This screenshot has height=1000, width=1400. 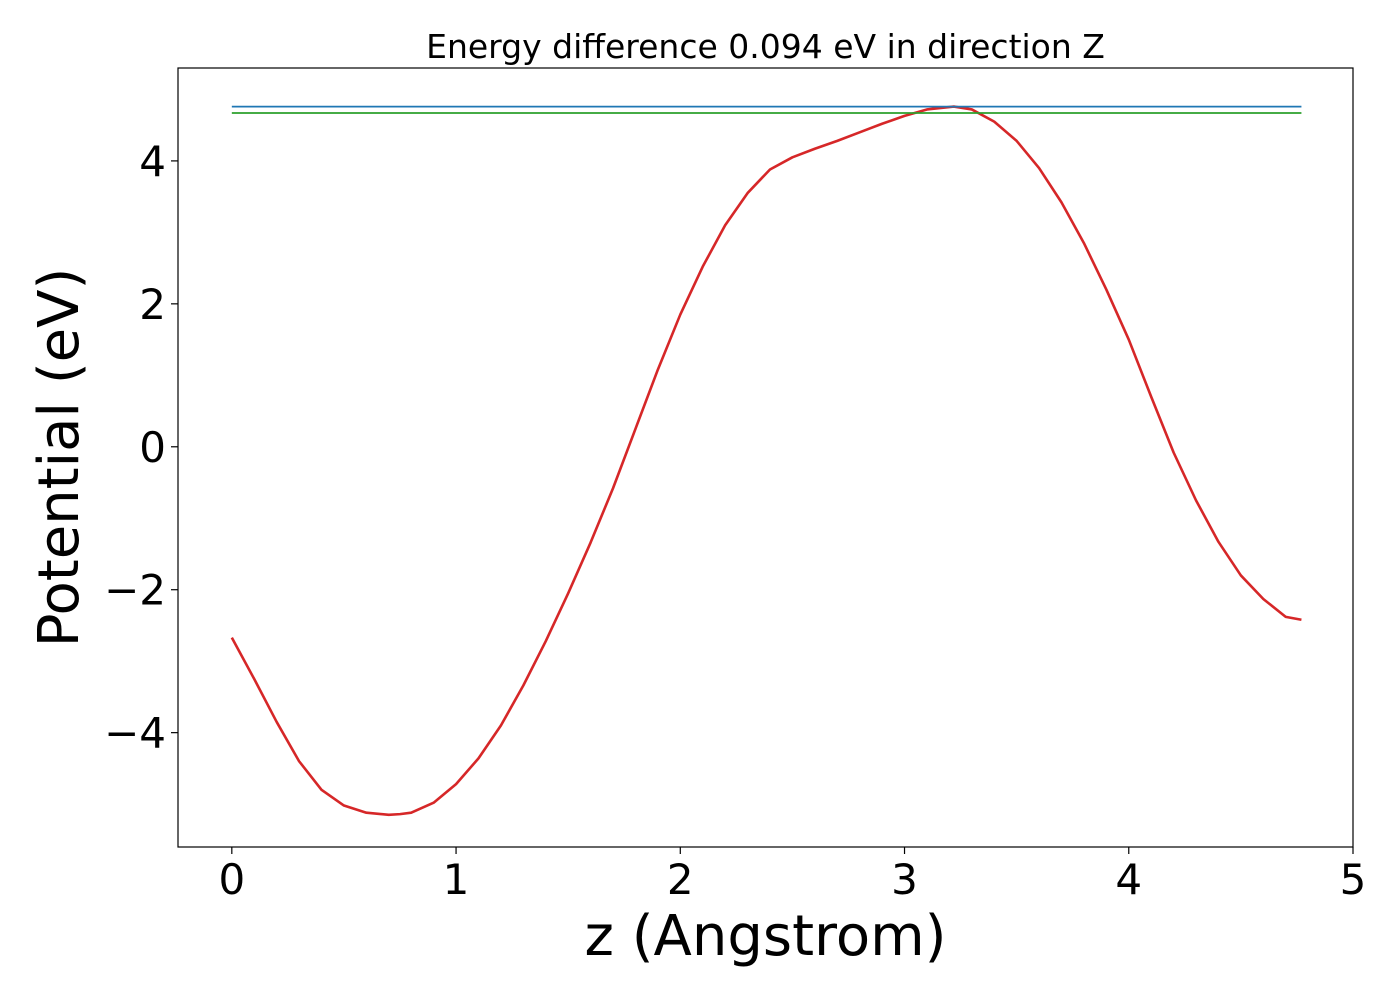 What do you see at coordinates (456, 879) in the screenshot?
I see `x-tick-label: 1` at bounding box center [456, 879].